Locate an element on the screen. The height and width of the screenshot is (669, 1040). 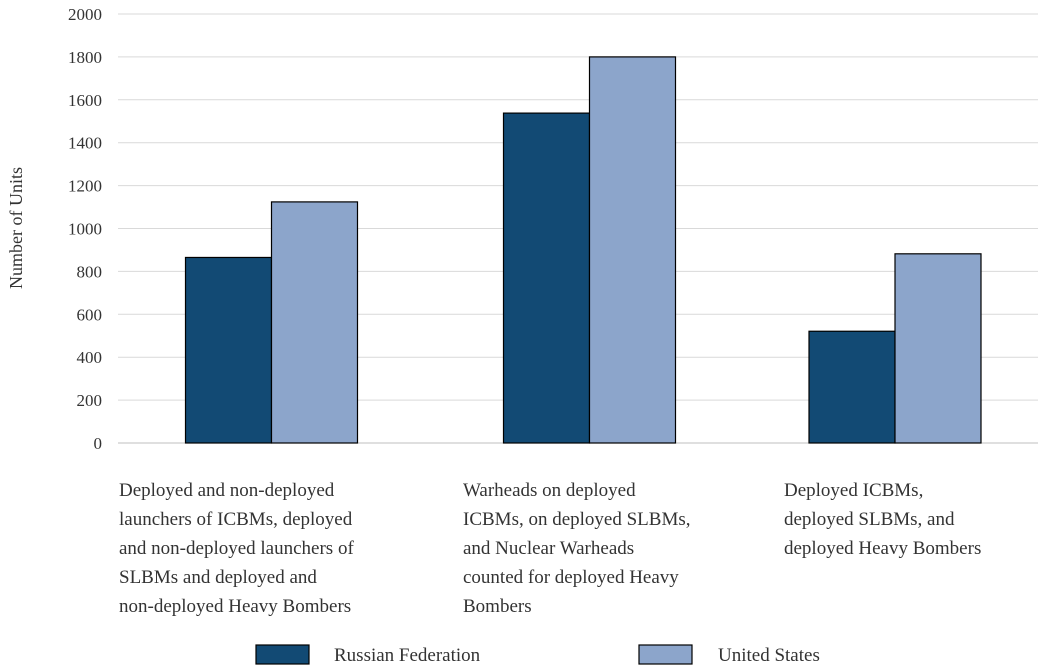
category-label-line: Deployed ICBMs, is located at coordinates (853, 490).